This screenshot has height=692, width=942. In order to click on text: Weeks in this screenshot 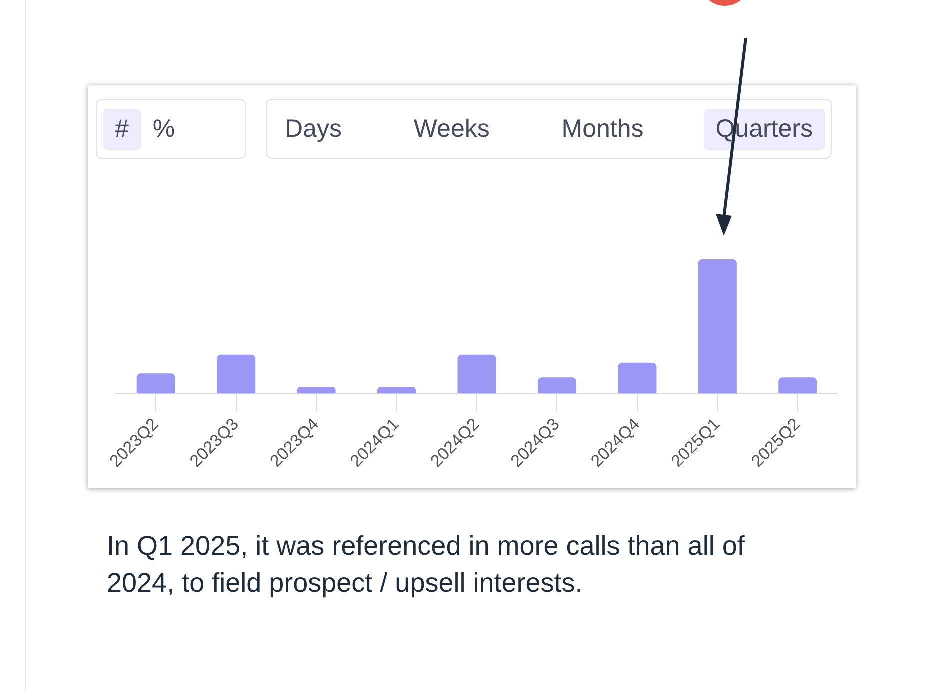, I will do `click(451, 129)`.